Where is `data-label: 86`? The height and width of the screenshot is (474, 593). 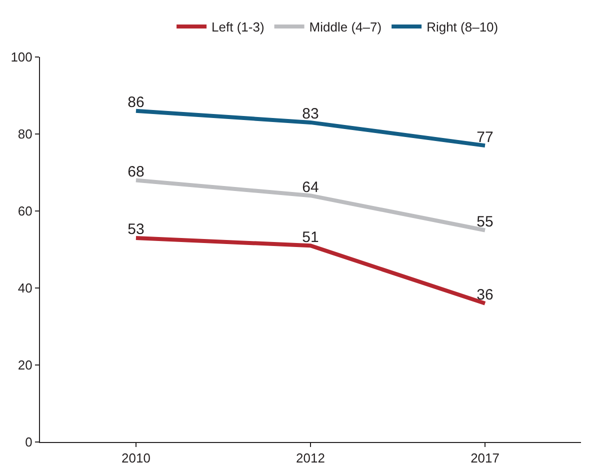 data-label: 86 is located at coordinates (136, 103).